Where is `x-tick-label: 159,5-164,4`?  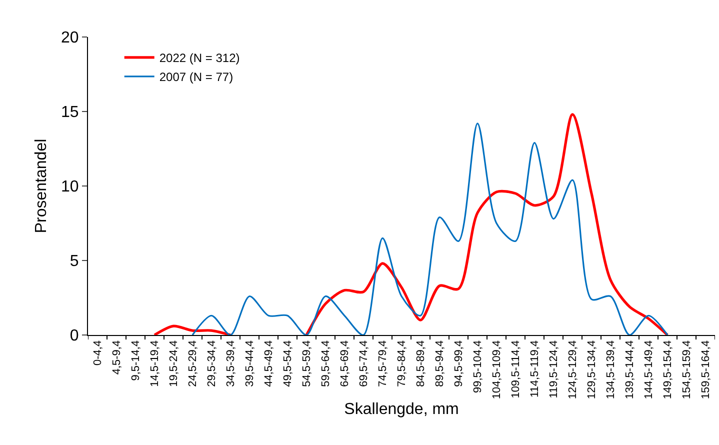
x-tick-label: 159,5-164,4 is located at coordinates (706, 370).